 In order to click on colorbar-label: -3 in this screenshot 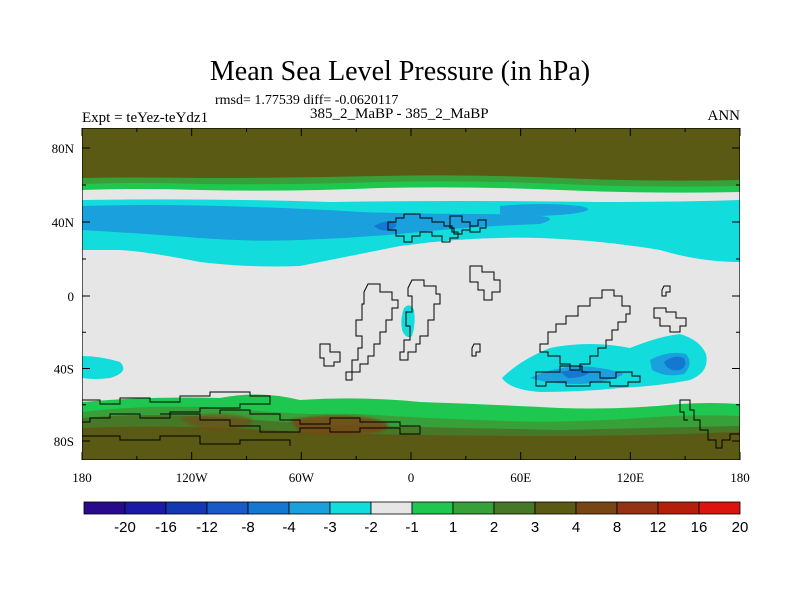, I will do `click(329, 527)`.